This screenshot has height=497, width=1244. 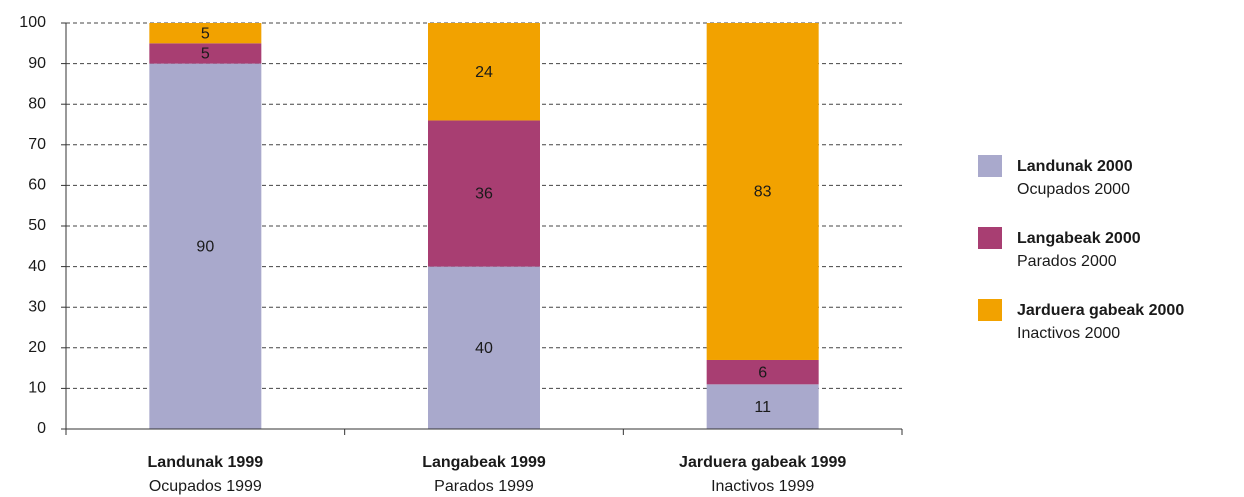 What do you see at coordinates (37, 347) in the screenshot?
I see `y-tick-label: 20` at bounding box center [37, 347].